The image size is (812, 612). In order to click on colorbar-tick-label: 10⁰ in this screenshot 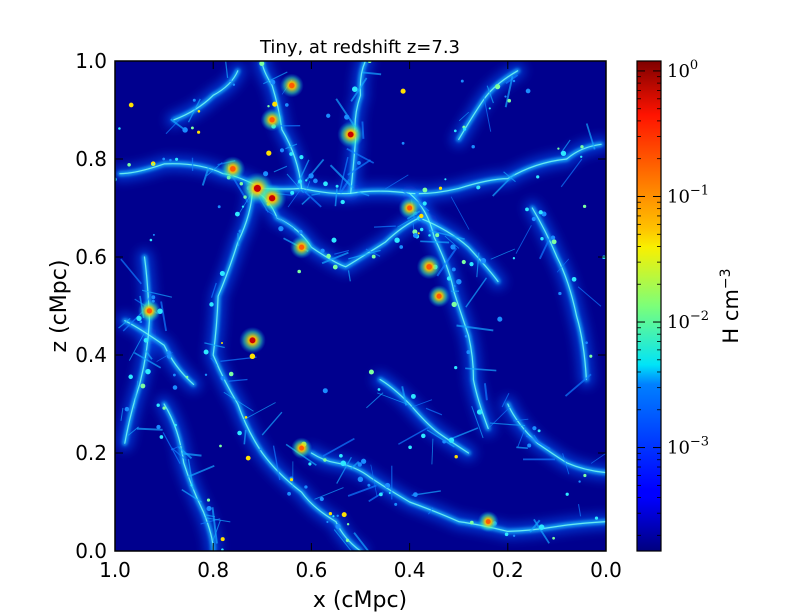, I will do `click(682, 70)`.